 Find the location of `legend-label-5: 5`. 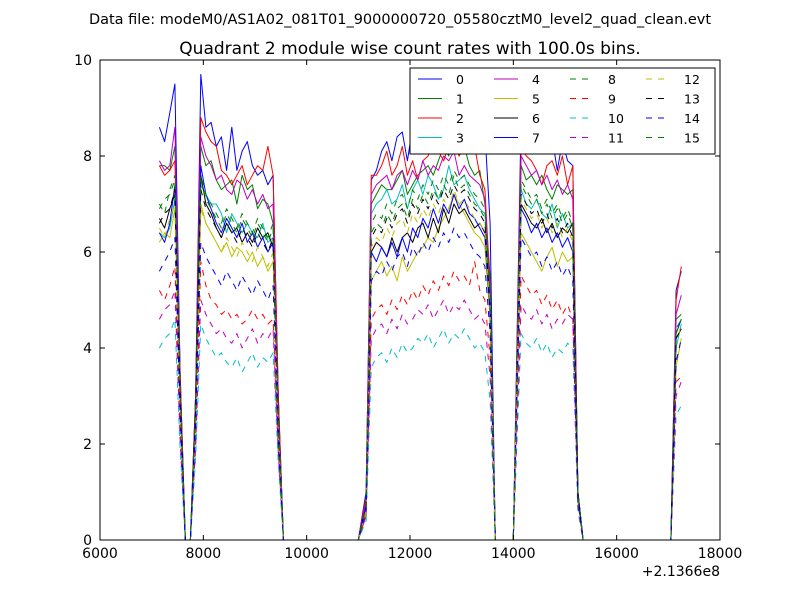

legend-label-5: 5 is located at coordinates (536, 99).